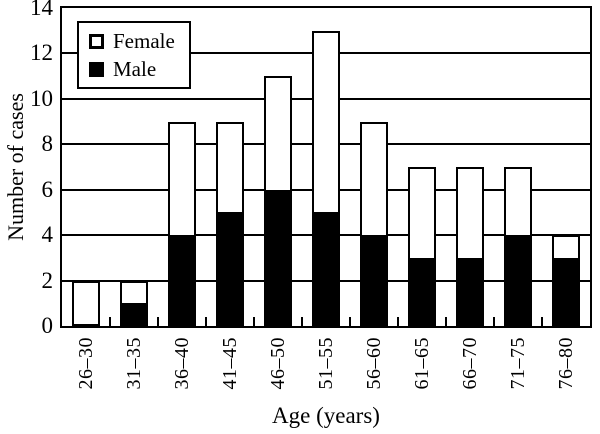 Image resolution: width=600 pixels, height=434 pixels. What do you see at coordinates (229, 363) in the screenshot?
I see `x-category-label-41-45: 41–45` at bounding box center [229, 363].